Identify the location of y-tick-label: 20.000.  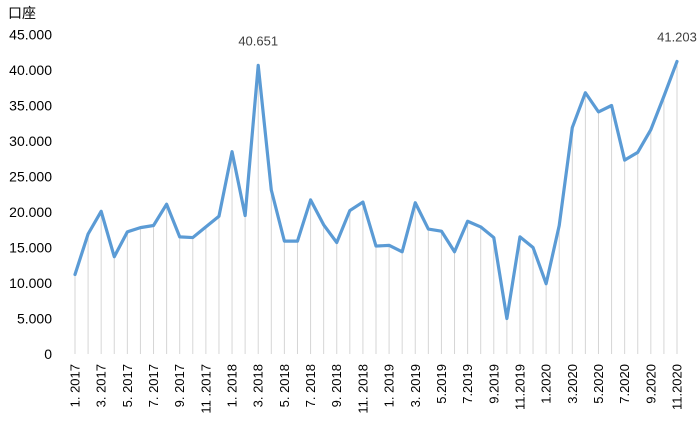
(30, 212).